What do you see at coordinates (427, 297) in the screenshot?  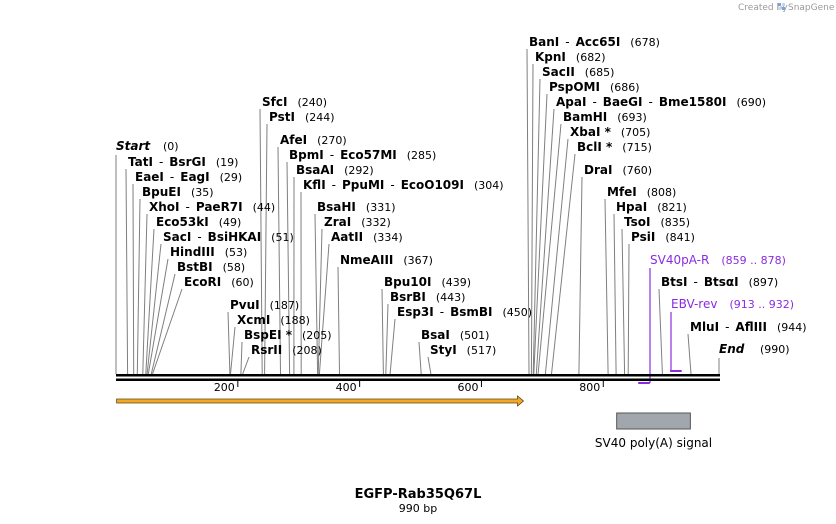 I see `site-label-bsrbi: BsrBI (443)` at bounding box center [427, 297].